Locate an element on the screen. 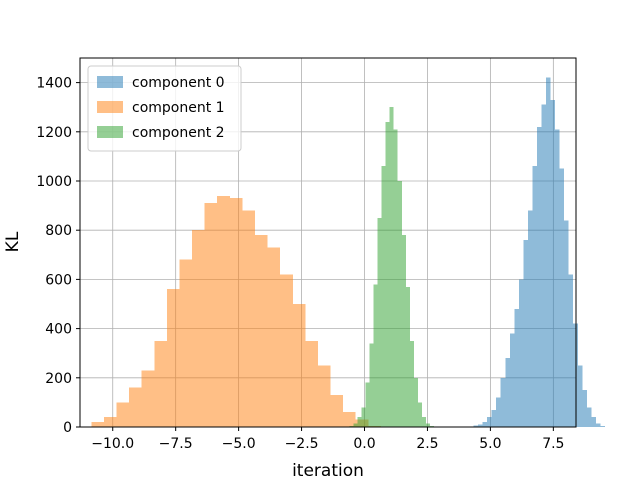 The image size is (640, 480). x-axis-title: iteration is located at coordinates (328, 470).